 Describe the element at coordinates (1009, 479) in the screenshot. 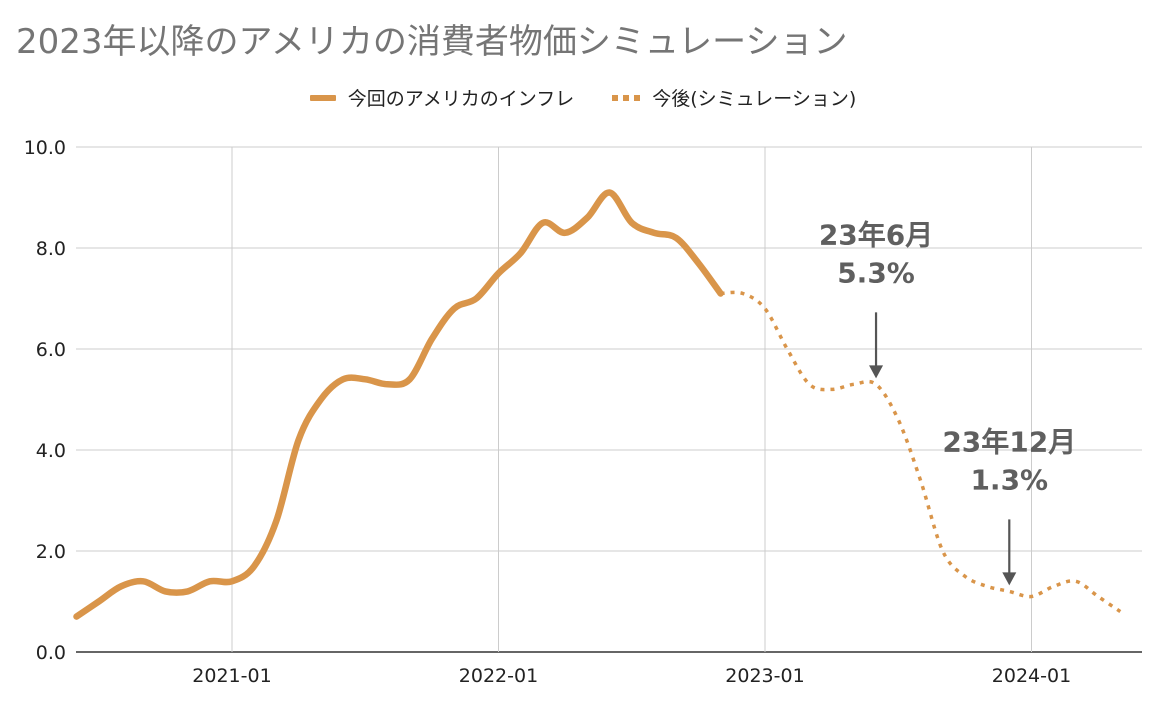

I see `annotation-value-label: 1.3%` at that location.